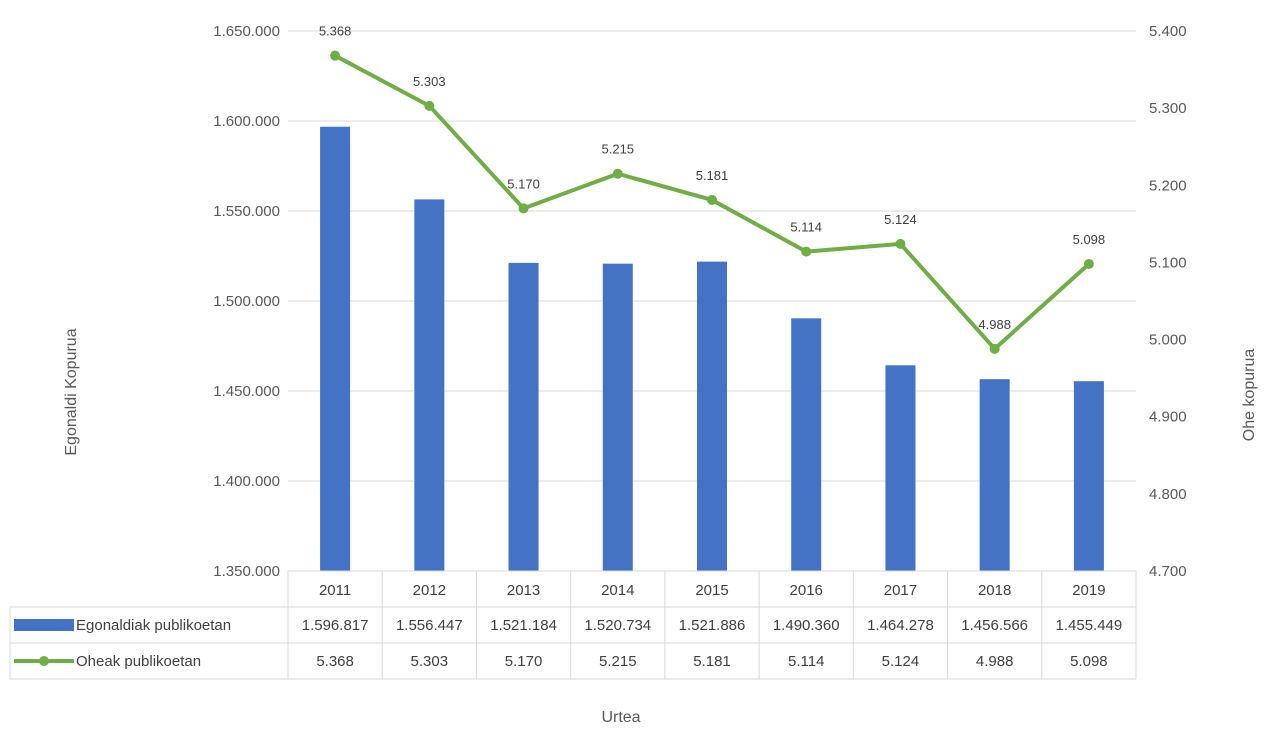 Image resolution: width=1268 pixels, height=733 pixels. Describe the element at coordinates (994, 625) in the screenshot. I see `table-cell: 1.456.566` at that location.